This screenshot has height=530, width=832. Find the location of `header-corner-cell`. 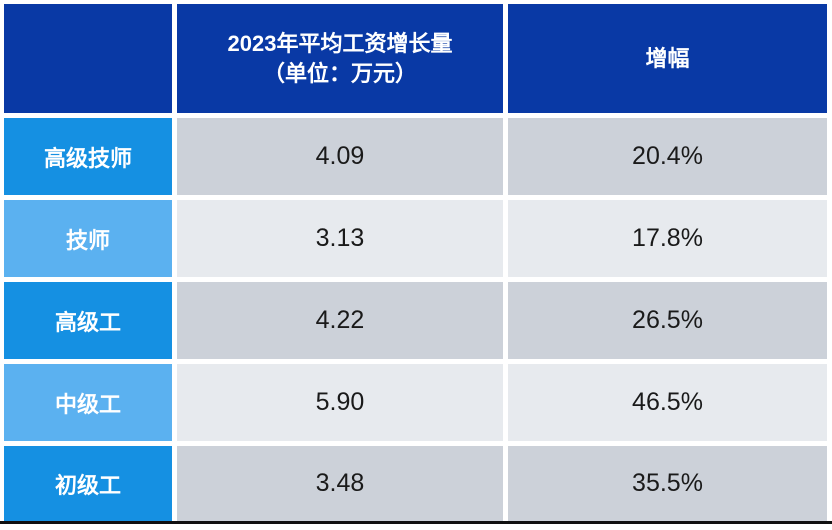

header-corner-cell is located at coordinates (88, 58).